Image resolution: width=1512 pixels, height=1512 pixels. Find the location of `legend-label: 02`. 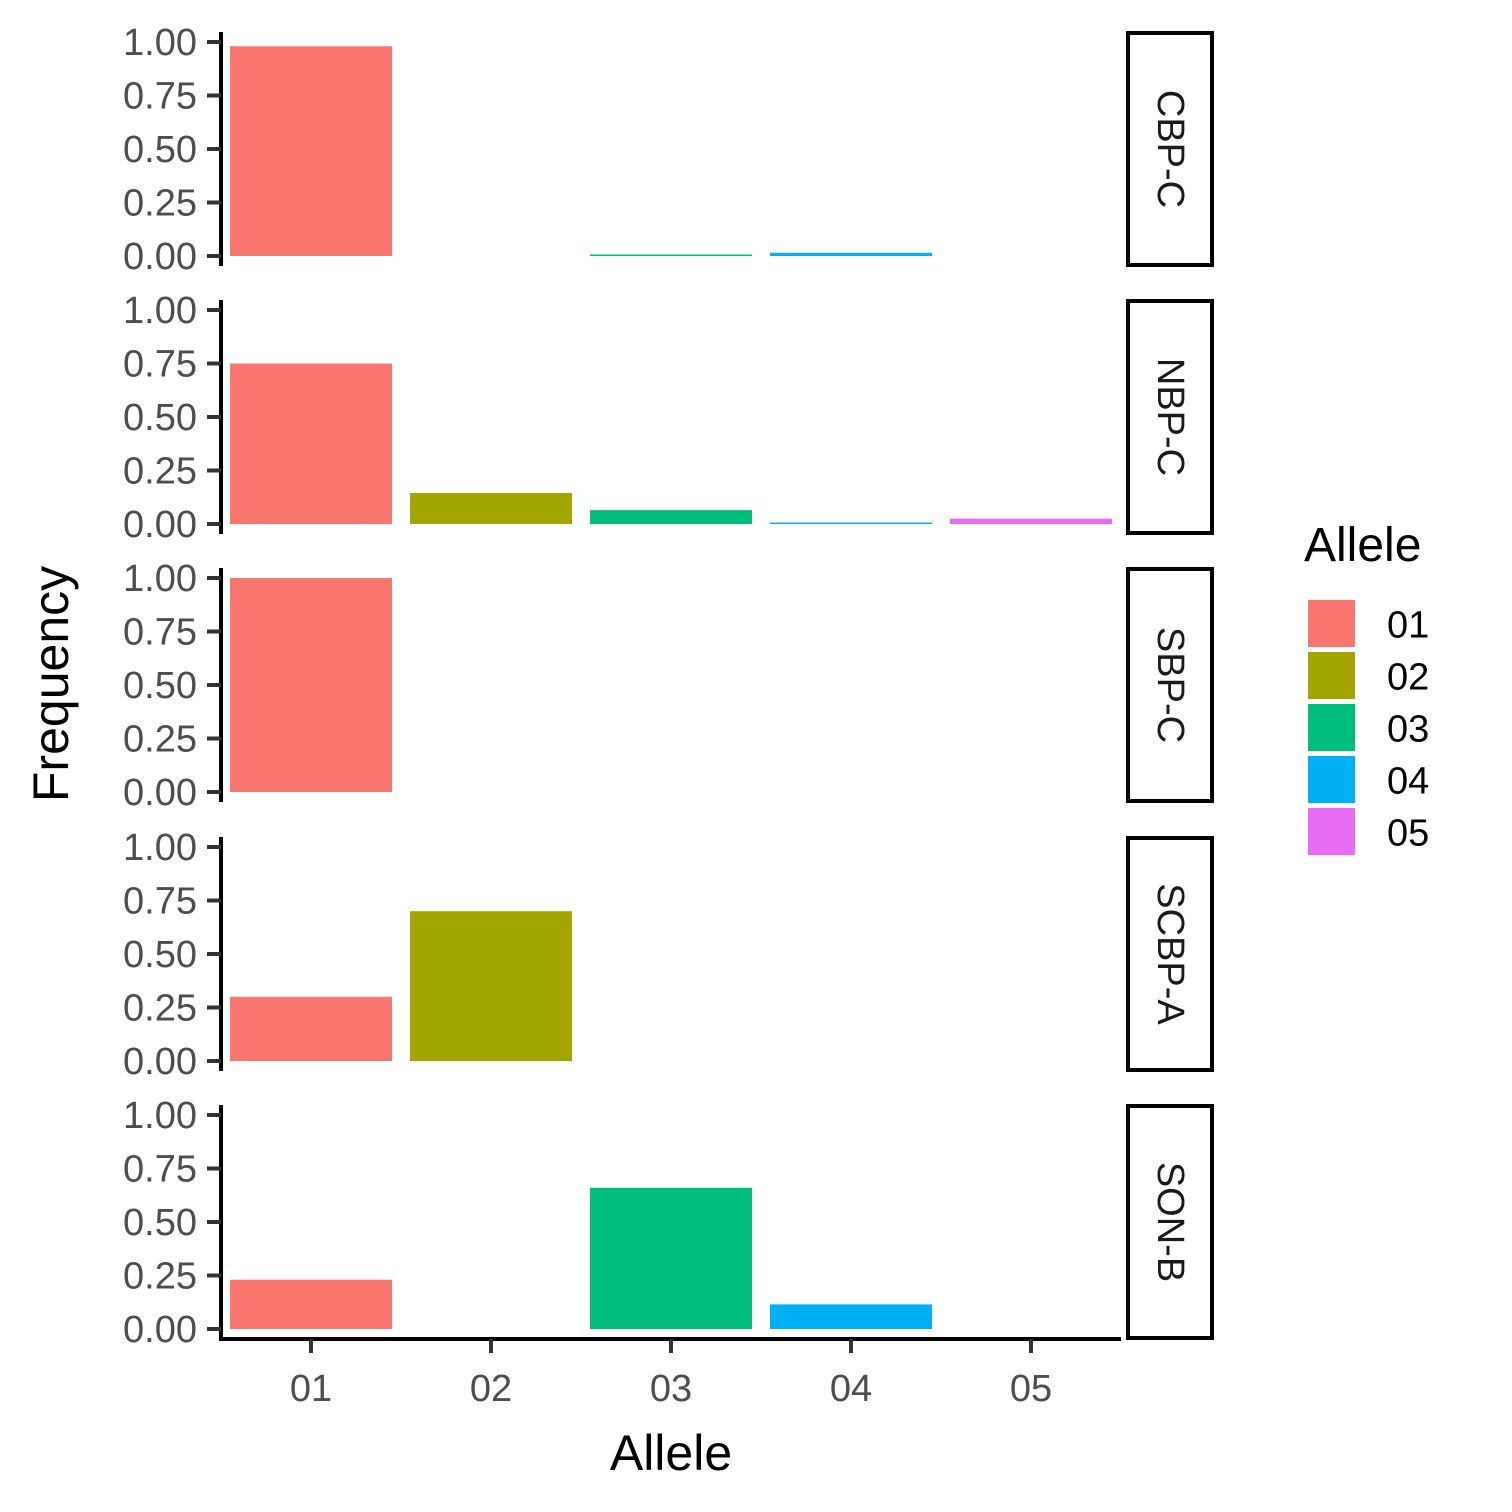

legend-label: 02 is located at coordinates (1408, 678).